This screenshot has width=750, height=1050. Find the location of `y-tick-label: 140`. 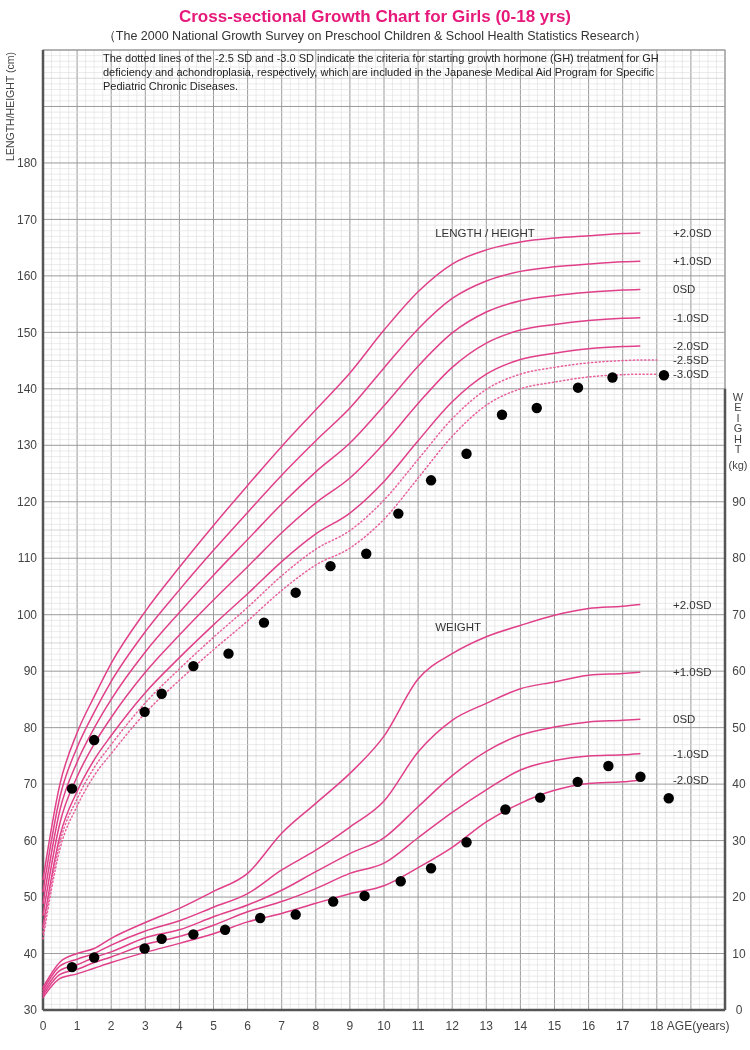

y-tick-label: 140 is located at coordinates (27, 389).